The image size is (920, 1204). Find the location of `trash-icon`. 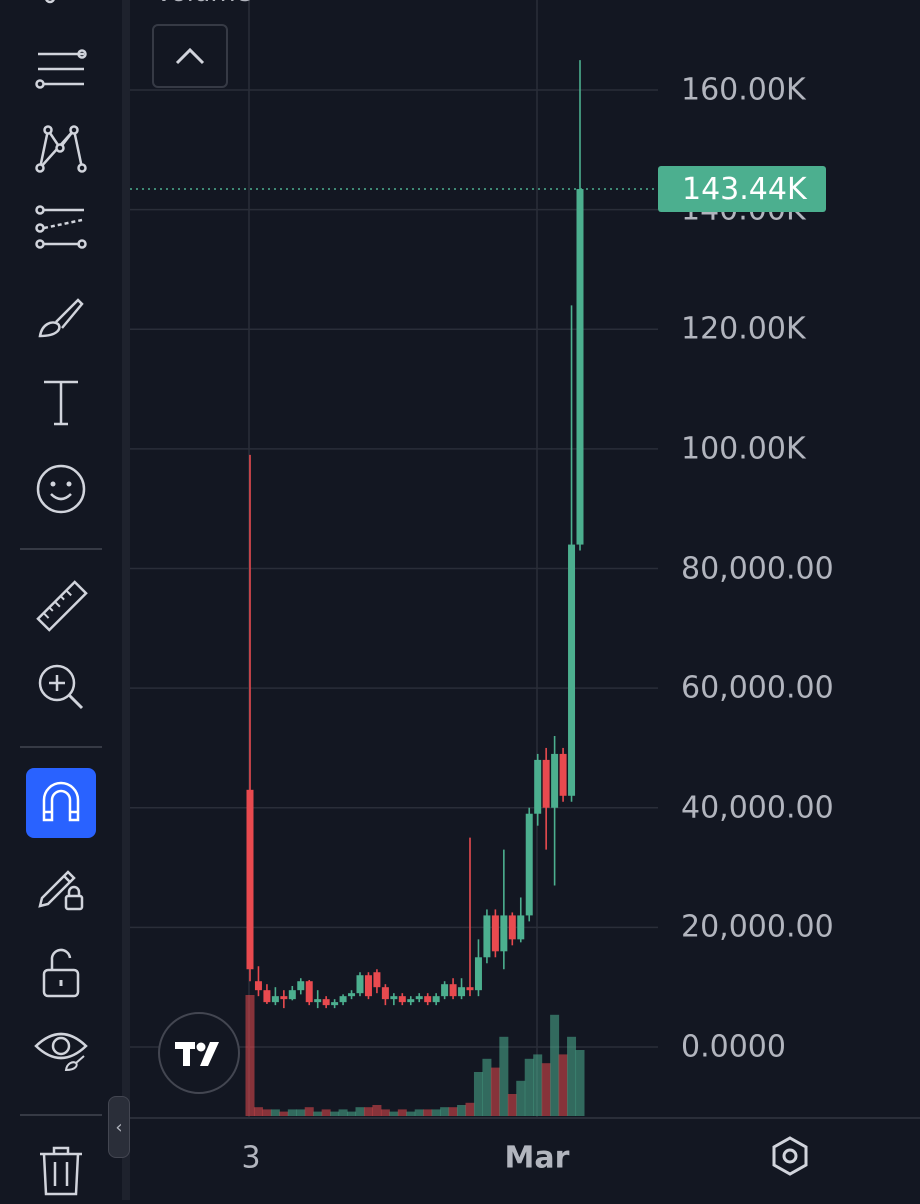

trash-icon is located at coordinates (61, 1171).